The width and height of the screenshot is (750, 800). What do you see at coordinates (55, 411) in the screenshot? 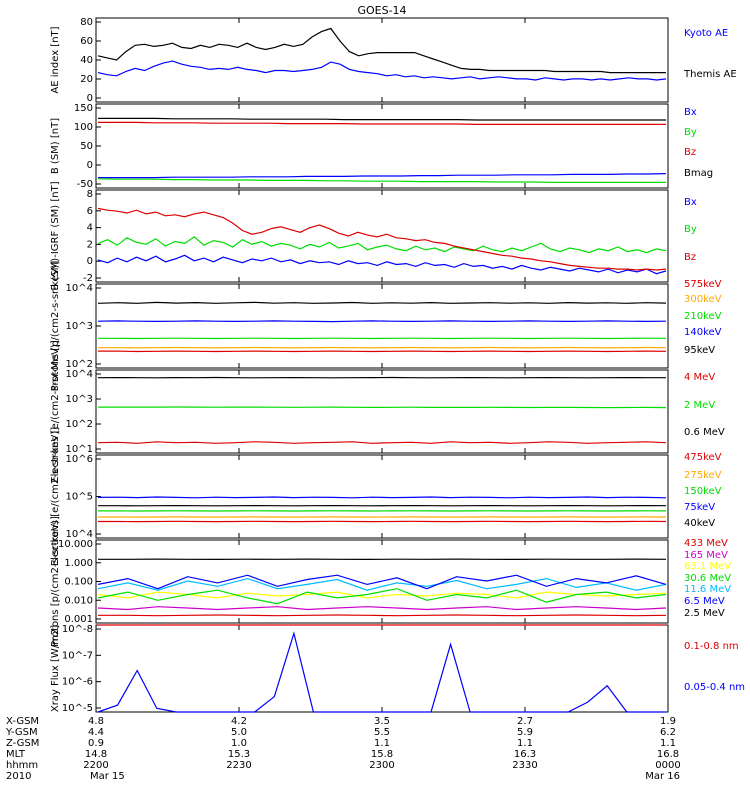
I see `y-axis-label: Electrons [e/(cm2-s-sr-MeV)]` at bounding box center [55, 411].